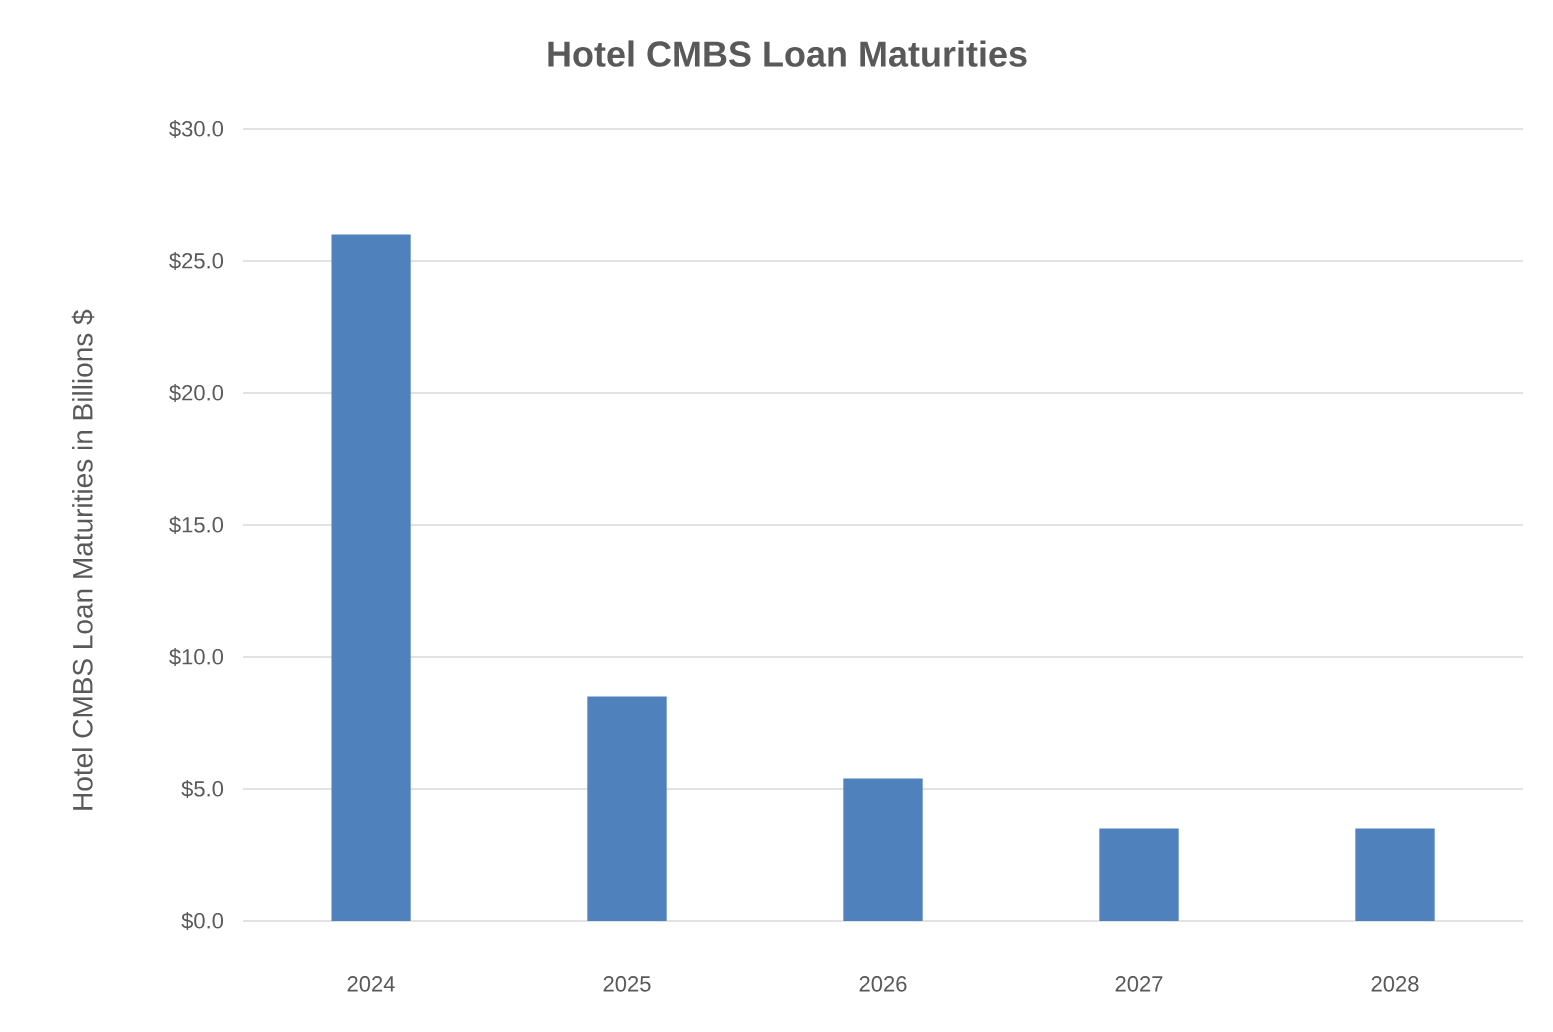 The height and width of the screenshot is (1032, 1553). Describe the element at coordinates (1139, 984) in the screenshot. I see `x-tick-label: 2027` at that location.